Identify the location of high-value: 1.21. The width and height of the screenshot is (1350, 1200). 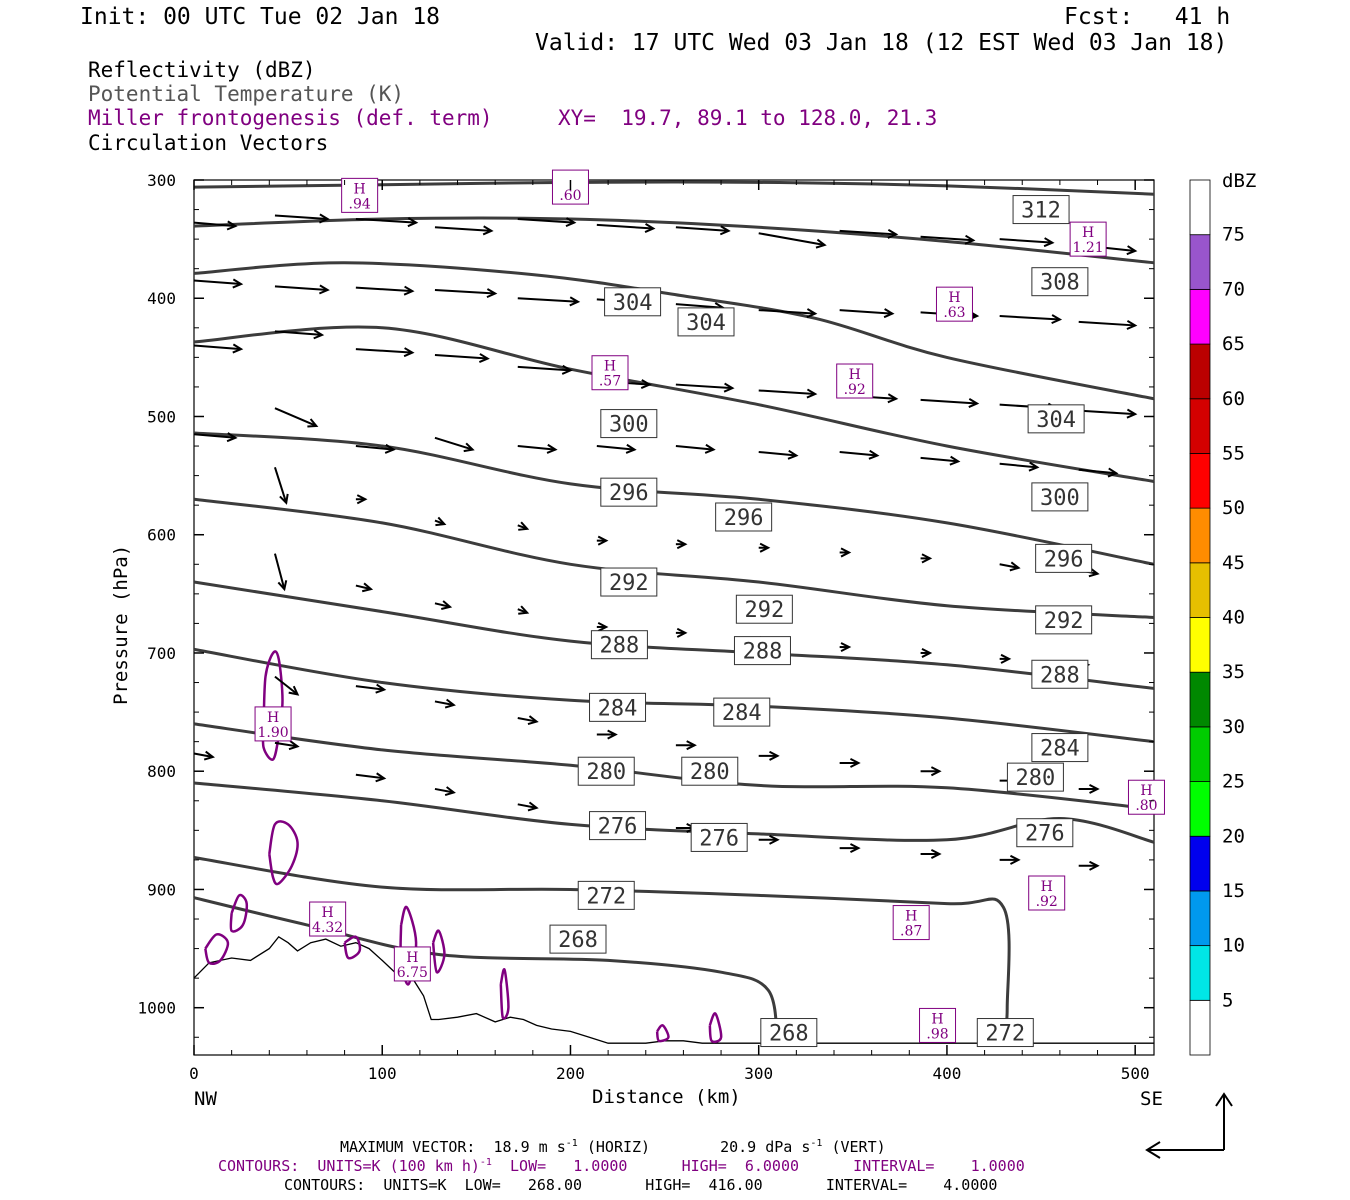
(1088, 248).